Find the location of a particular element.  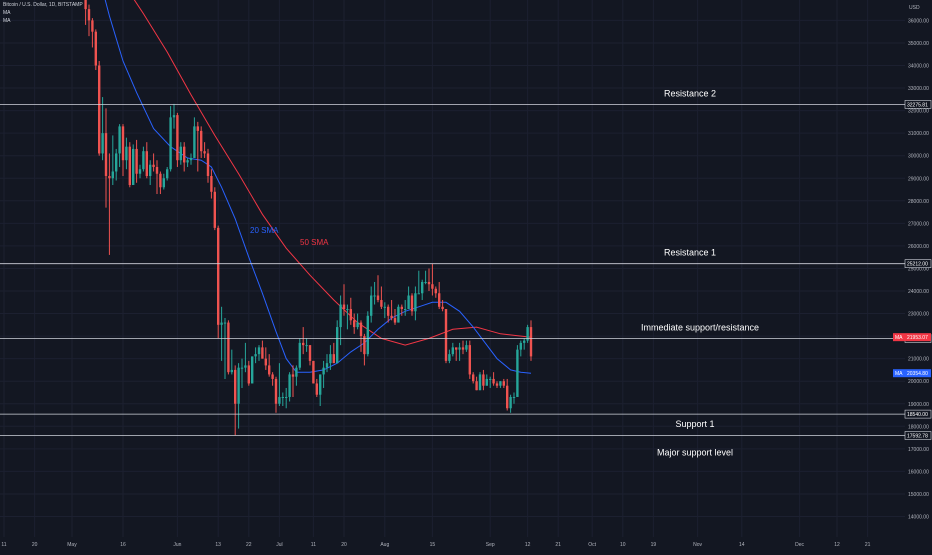

indicator-label-ma-1: MA is located at coordinates (7, 13).